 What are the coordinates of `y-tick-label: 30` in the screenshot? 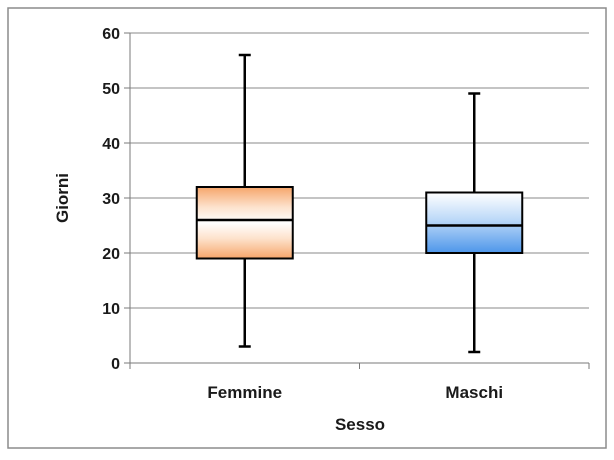 It's located at (111, 199).